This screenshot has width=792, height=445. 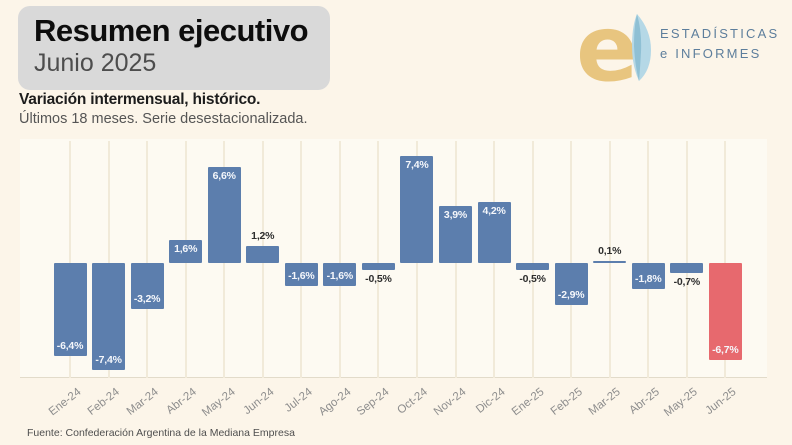 I want to click on bar-value-label: 7,4%, so click(x=417, y=164).